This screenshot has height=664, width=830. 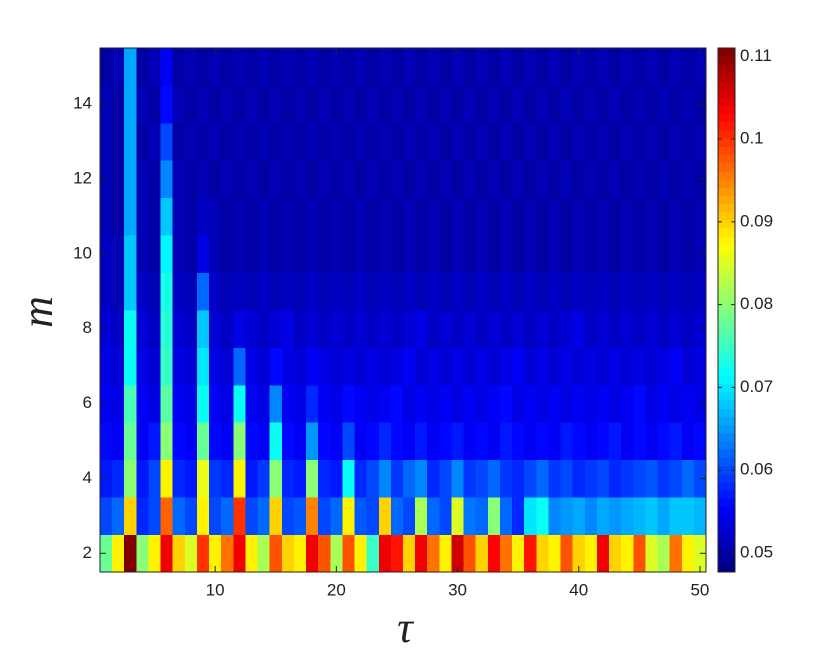 I want to click on y-tick-label: 8, so click(x=87, y=327).